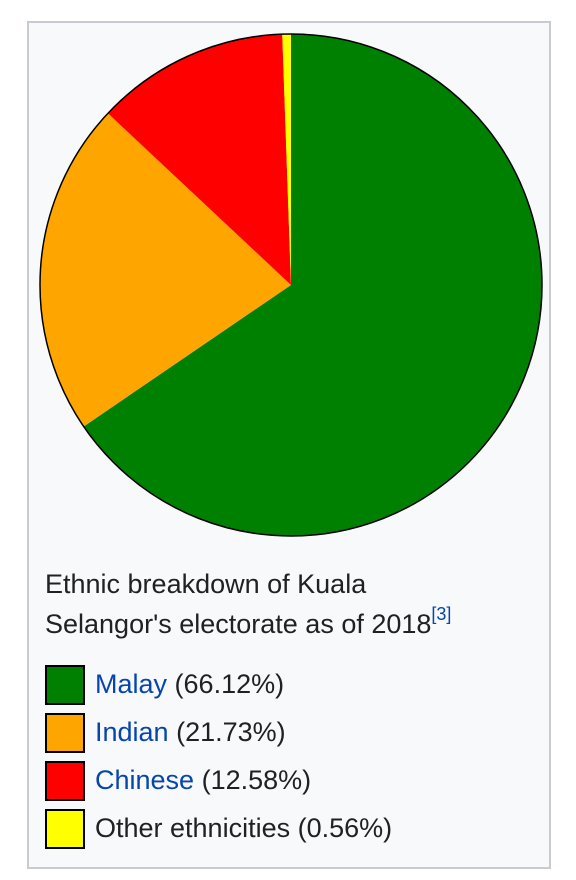 The width and height of the screenshot is (576, 880). Describe the element at coordinates (145, 780) in the screenshot. I see `legend-link-chinese: Chinese` at that location.